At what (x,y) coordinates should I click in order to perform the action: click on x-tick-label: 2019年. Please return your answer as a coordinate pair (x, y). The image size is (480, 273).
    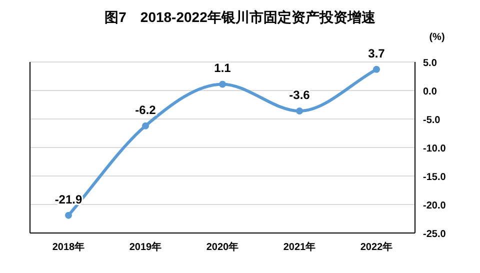
    Looking at the image, I should click on (145, 247).